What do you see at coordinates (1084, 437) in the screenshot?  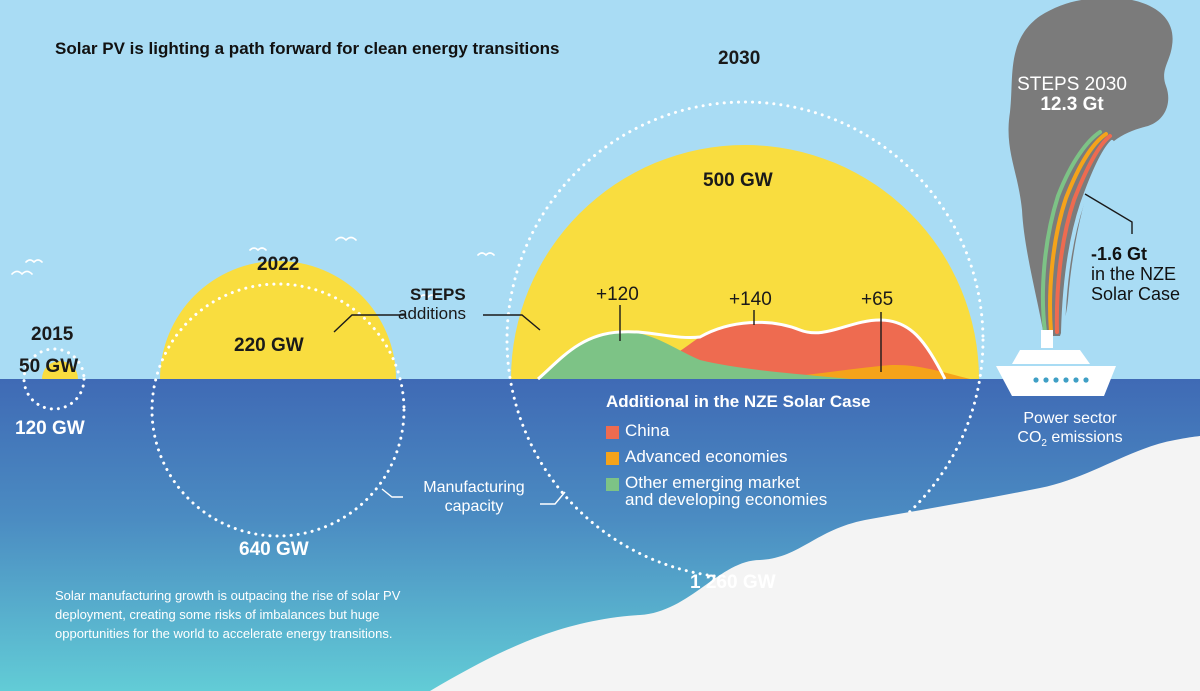 I see `emissions-text: emissions` at bounding box center [1084, 437].